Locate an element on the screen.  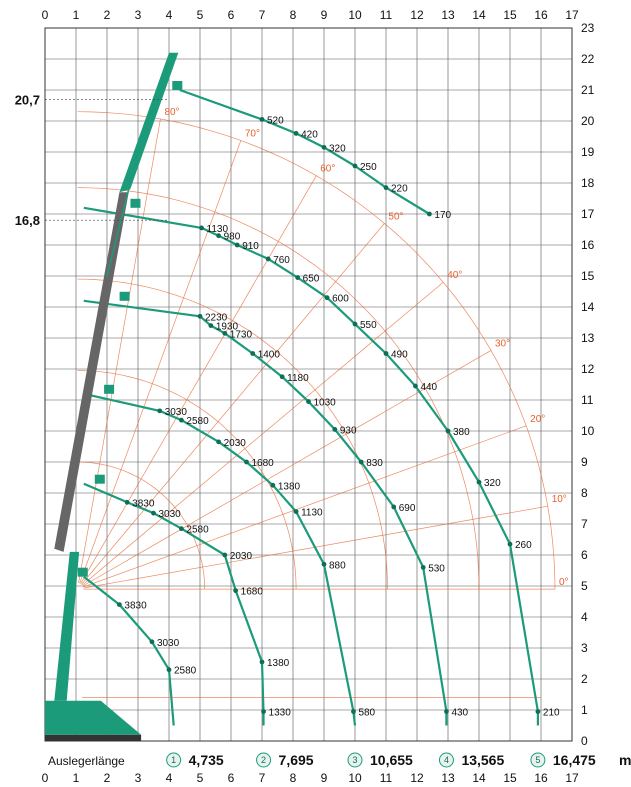
x-tick-top: 11 is located at coordinates (386, 15).